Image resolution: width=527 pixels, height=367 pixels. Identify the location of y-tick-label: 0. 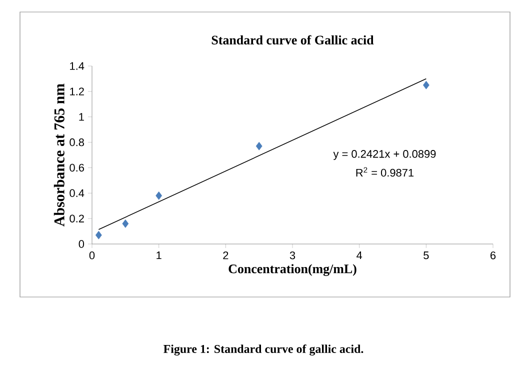
(81, 244).